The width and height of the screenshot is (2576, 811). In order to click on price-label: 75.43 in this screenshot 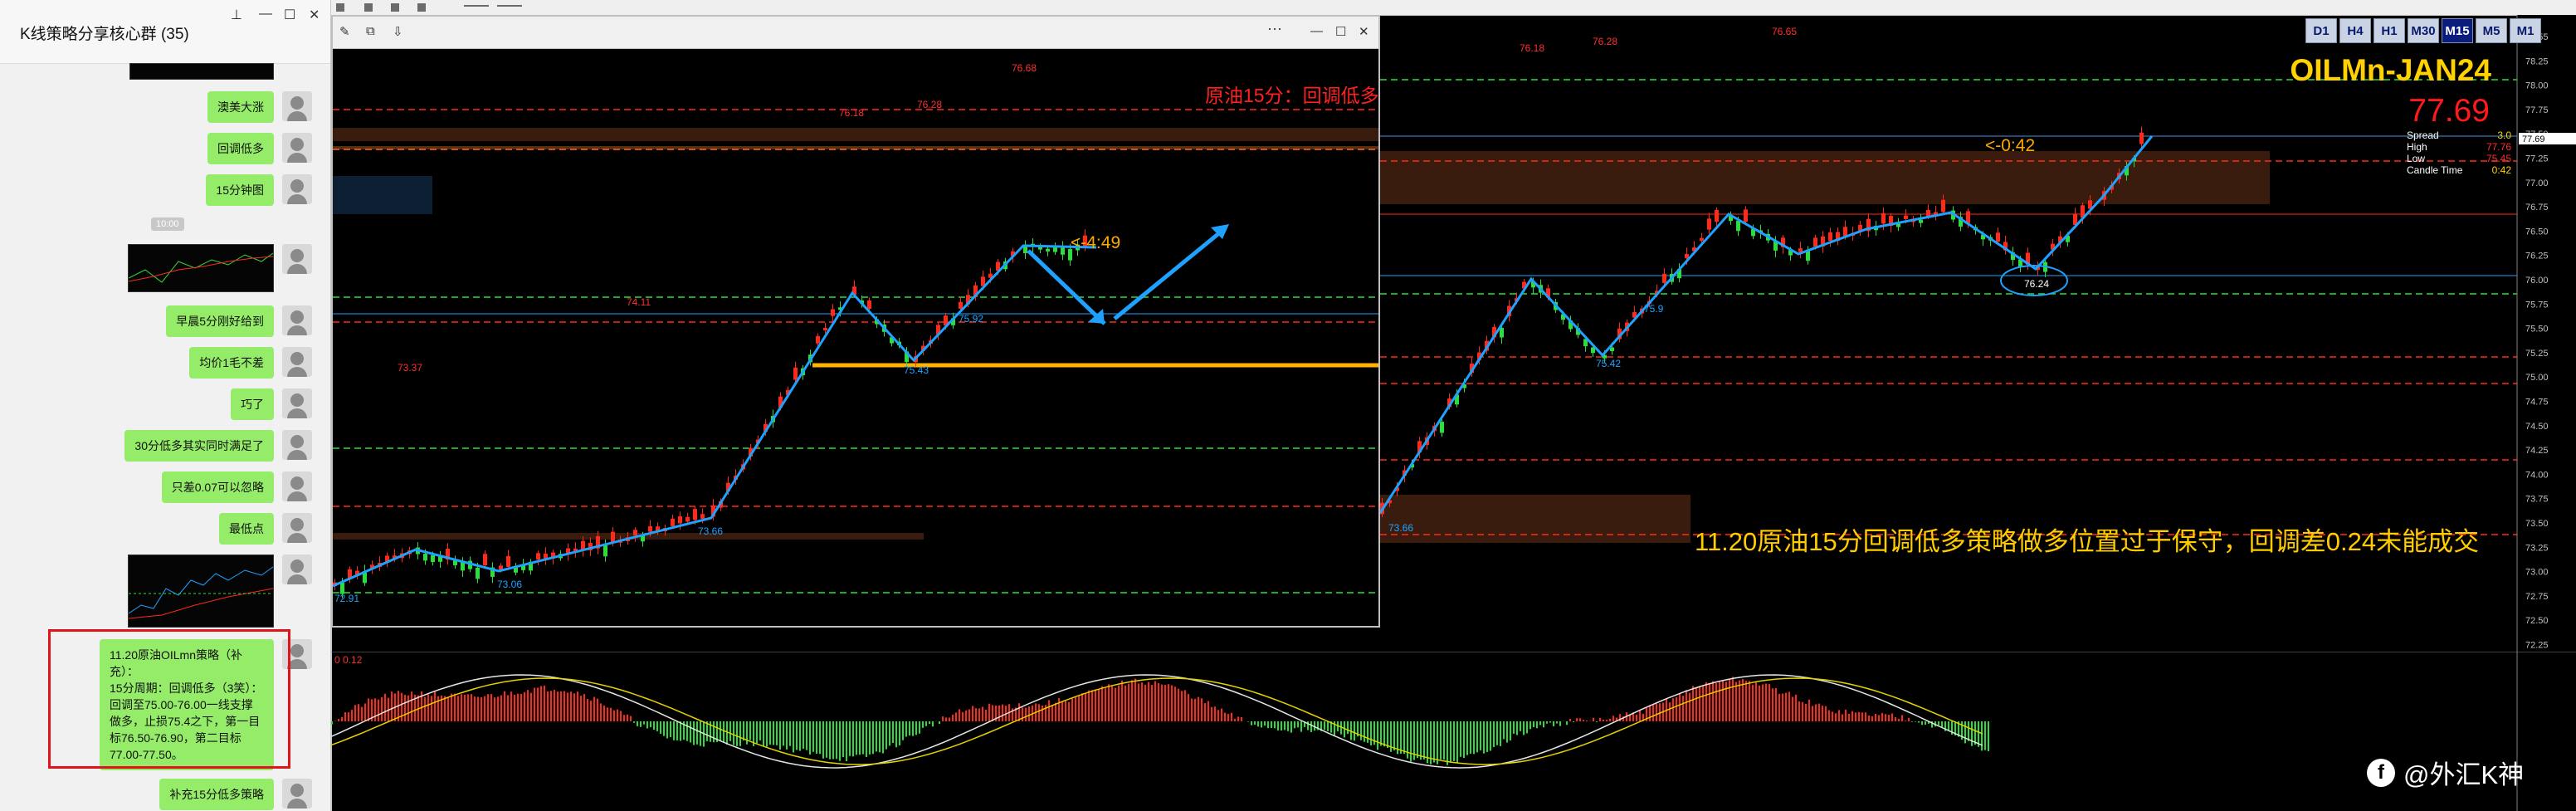, I will do `click(916, 370)`.